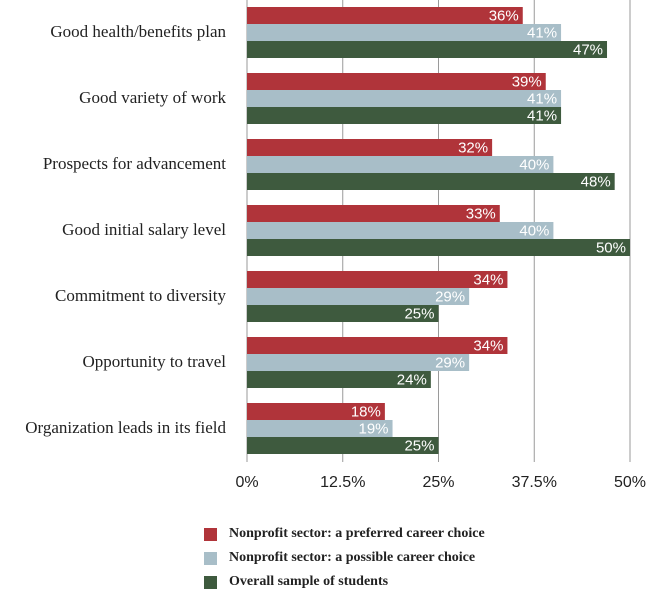  What do you see at coordinates (534, 231) in the screenshot?
I see `bar-value-label-3-1: 40%` at bounding box center [534, 231].